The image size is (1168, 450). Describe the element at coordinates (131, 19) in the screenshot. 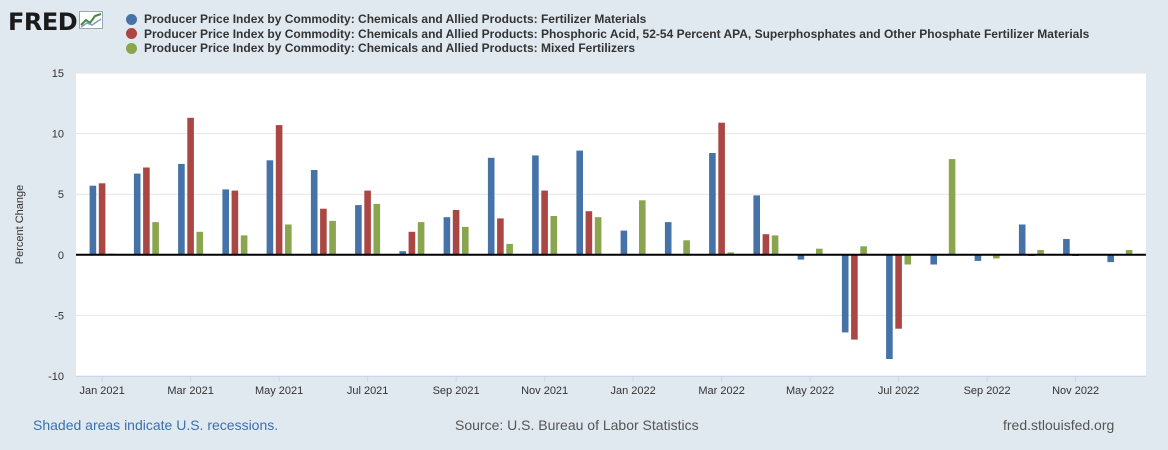

I see `legend-dot-series1` at that location.